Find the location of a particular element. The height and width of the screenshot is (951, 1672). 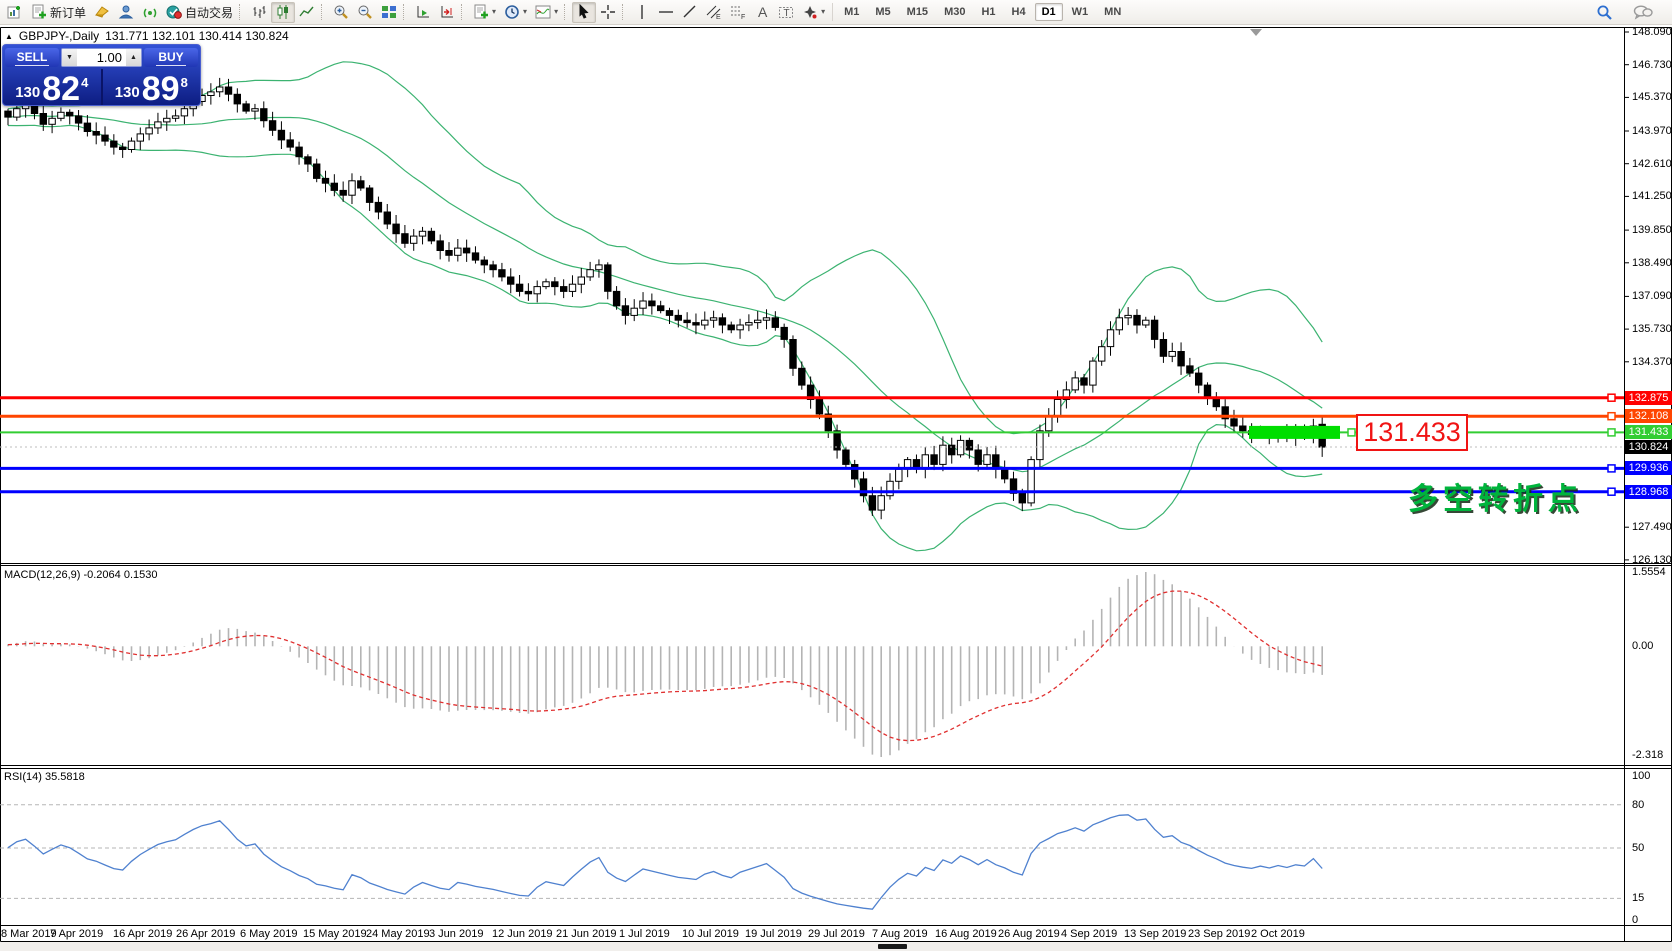

timeframe-button-h1: H1 is located at coordinates (988, 12).